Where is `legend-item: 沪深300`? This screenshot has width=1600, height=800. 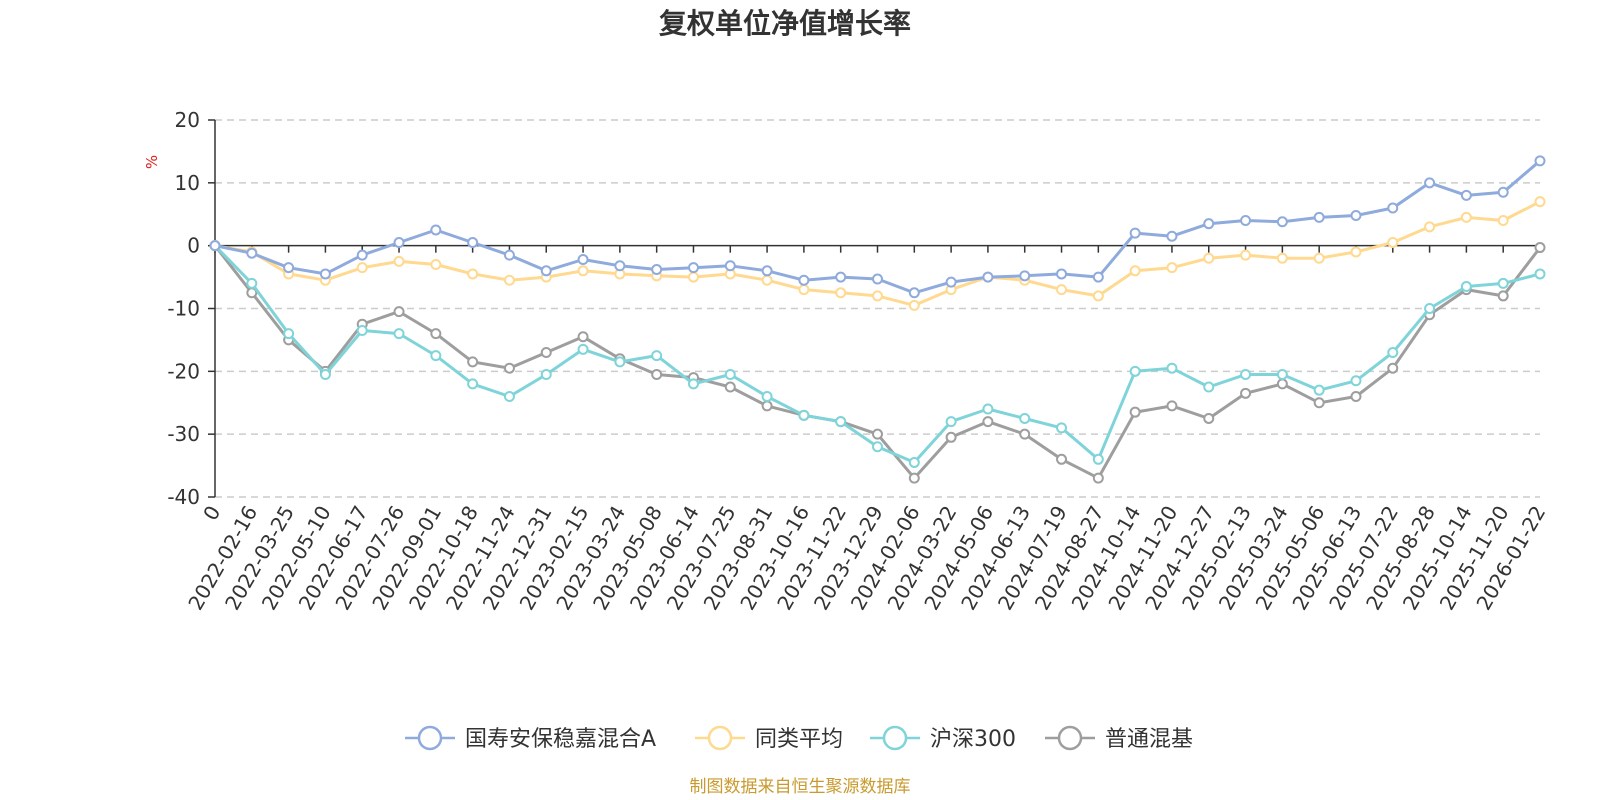
legend-item: 沪深300 is located at coordinates (943, 738).